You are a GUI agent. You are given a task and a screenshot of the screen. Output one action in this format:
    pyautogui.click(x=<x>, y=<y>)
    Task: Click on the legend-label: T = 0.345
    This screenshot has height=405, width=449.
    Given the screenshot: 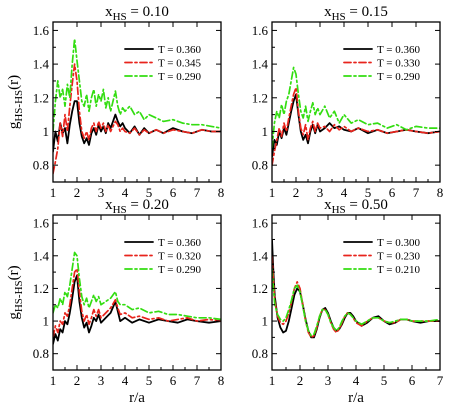 What is the action you would take?
    pyautogui.click(x=179, y=64)
    